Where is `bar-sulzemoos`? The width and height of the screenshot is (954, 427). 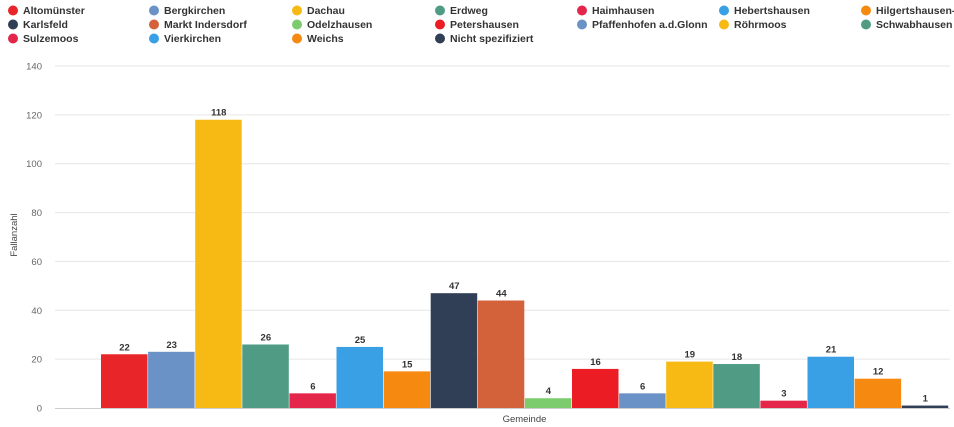
bar-sulzemoos is located at coordinates (783, 404).